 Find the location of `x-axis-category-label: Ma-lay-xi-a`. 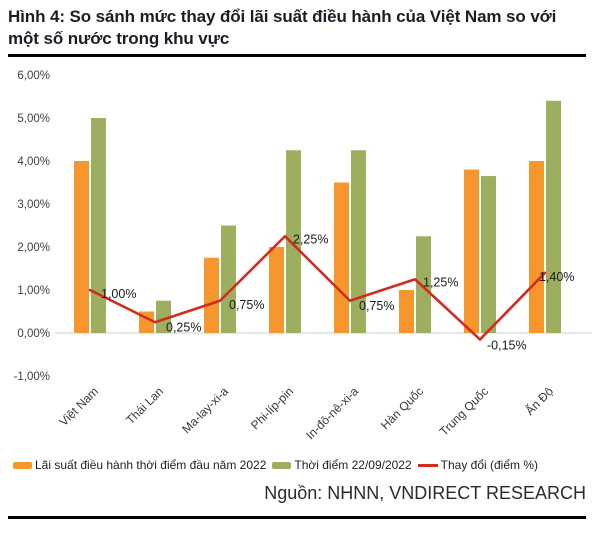

x-axis-category-label: Ma-lay-xi-a is located at coordinates (205, 410).